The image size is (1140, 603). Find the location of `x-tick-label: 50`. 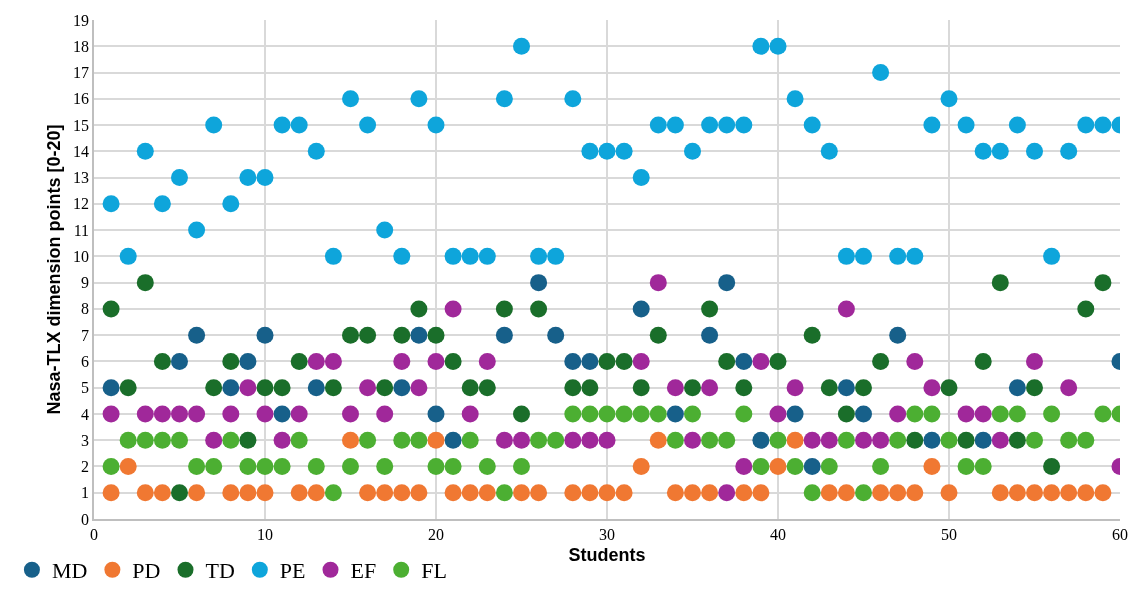

x-tick-label: 50 is located at coordinates (949, 534).